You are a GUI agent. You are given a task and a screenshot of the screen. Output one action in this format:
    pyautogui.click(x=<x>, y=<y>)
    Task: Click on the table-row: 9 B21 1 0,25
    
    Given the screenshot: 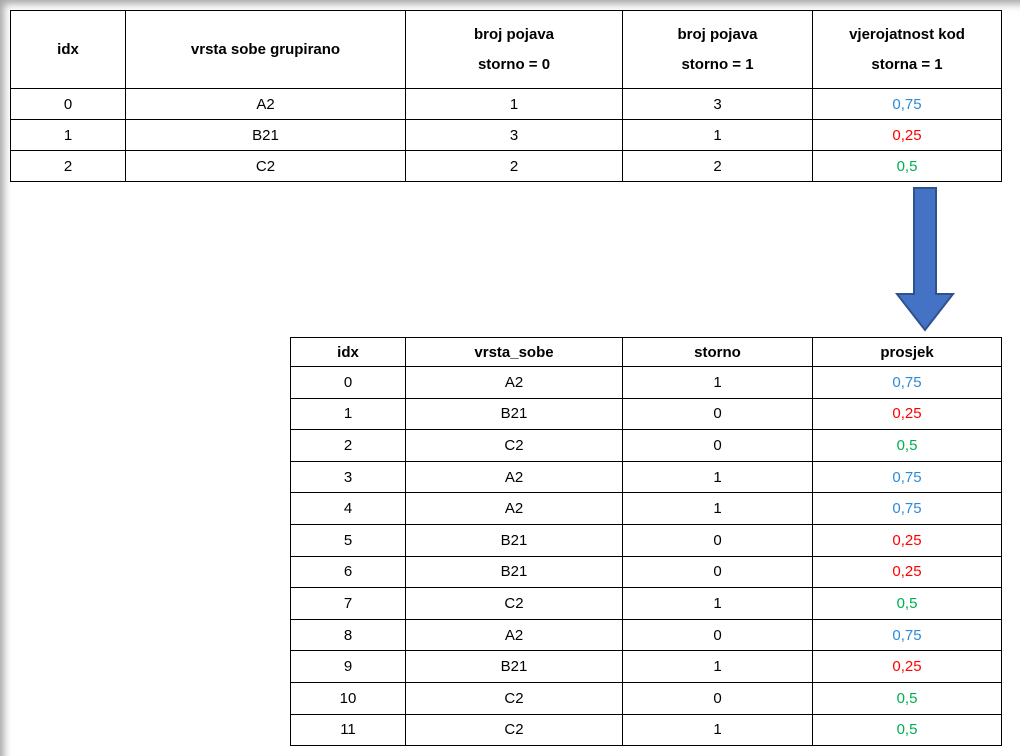 What is the action you would take?
    pyautogui.click(x=646, y=666)
    